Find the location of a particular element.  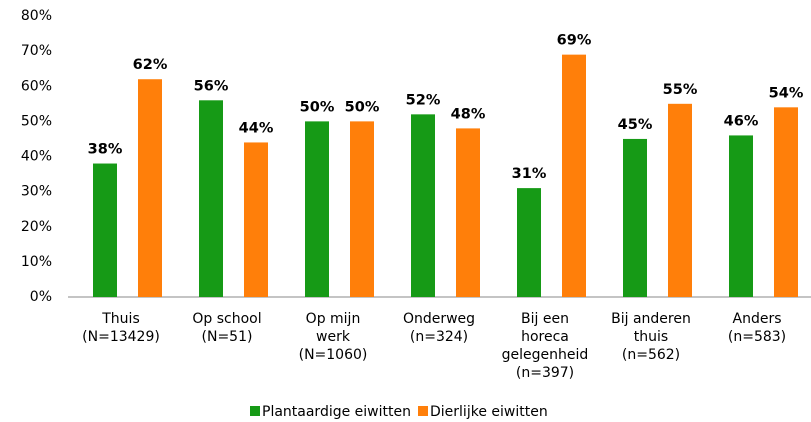

legend-label: Dierlijke eiwitten is located at coordinates (489, 412).